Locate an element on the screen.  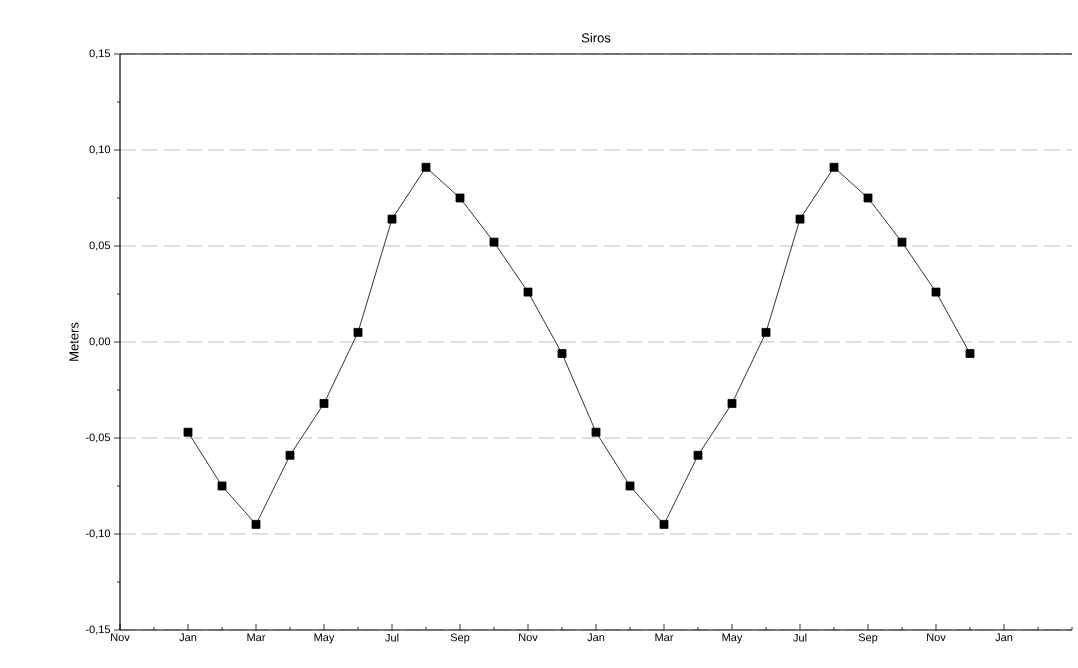
y-tick-label: 0,00 is located at coordinates (100, 342).